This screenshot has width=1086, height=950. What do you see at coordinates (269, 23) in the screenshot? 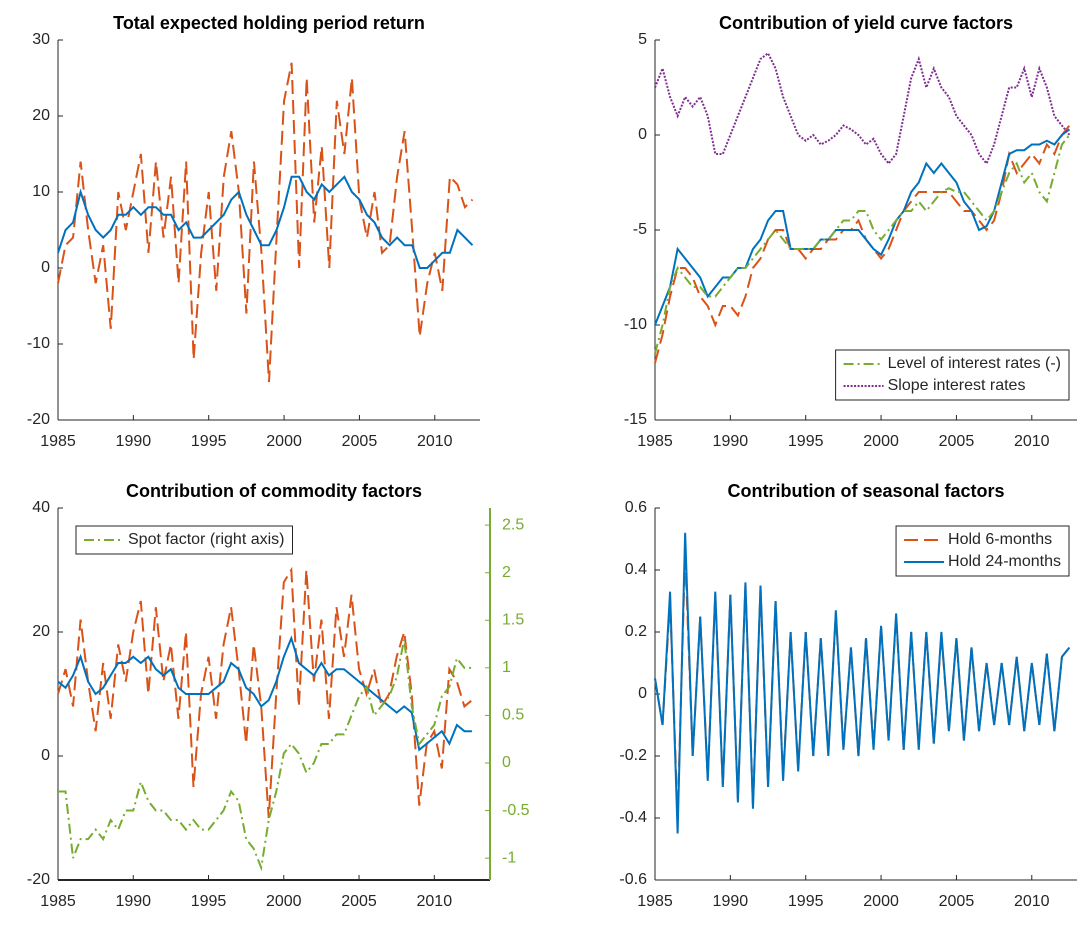
I see `chart-title: Total expected holding period return` at bounding box center [269, 23].